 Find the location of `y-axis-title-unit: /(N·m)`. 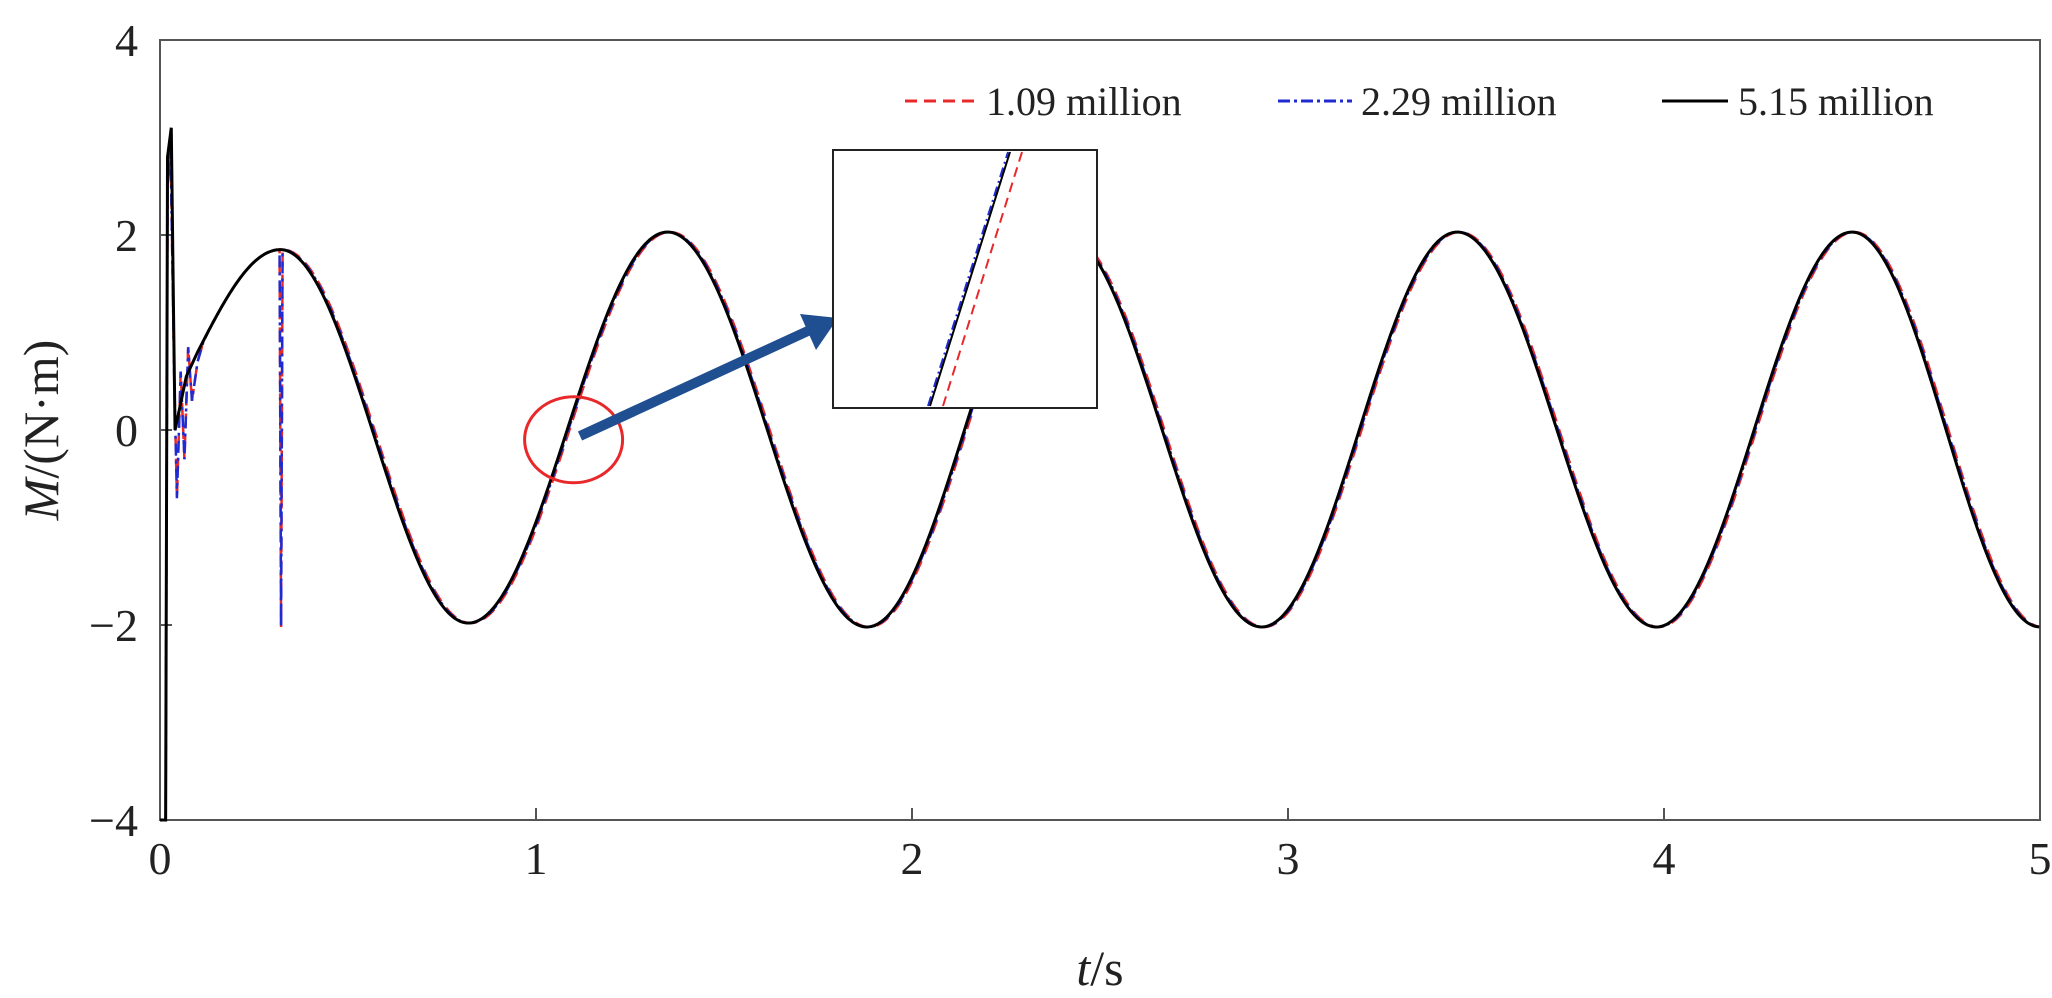

y-axis-title-unit: /(N·m) is located at coordinates (41, 409).